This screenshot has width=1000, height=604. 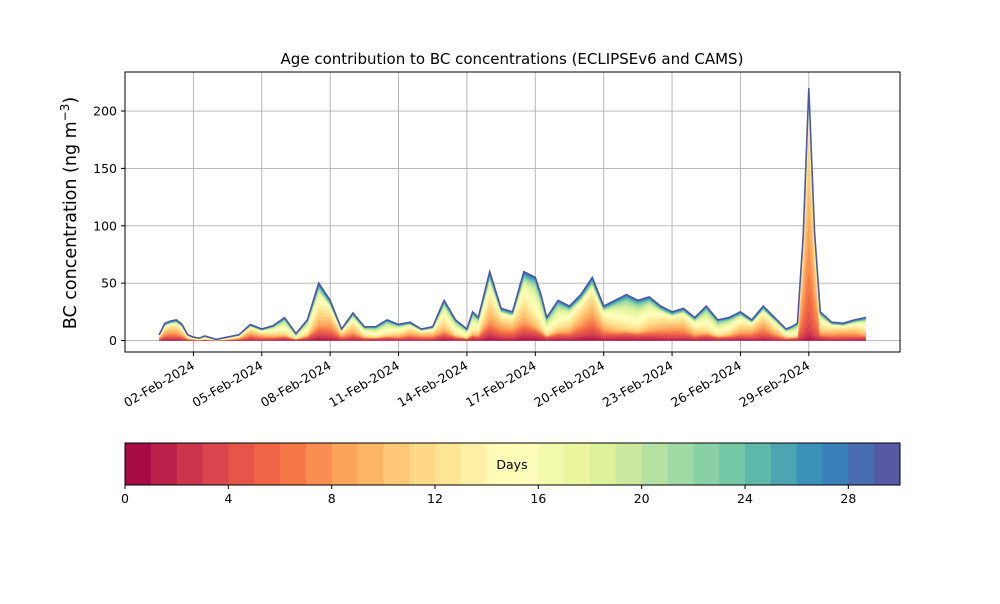 What do you see at coordinates (364, 384) in the screenshot?
I see `x-tick-label: 11-Feb-2024` at bounding box center [364, 384].